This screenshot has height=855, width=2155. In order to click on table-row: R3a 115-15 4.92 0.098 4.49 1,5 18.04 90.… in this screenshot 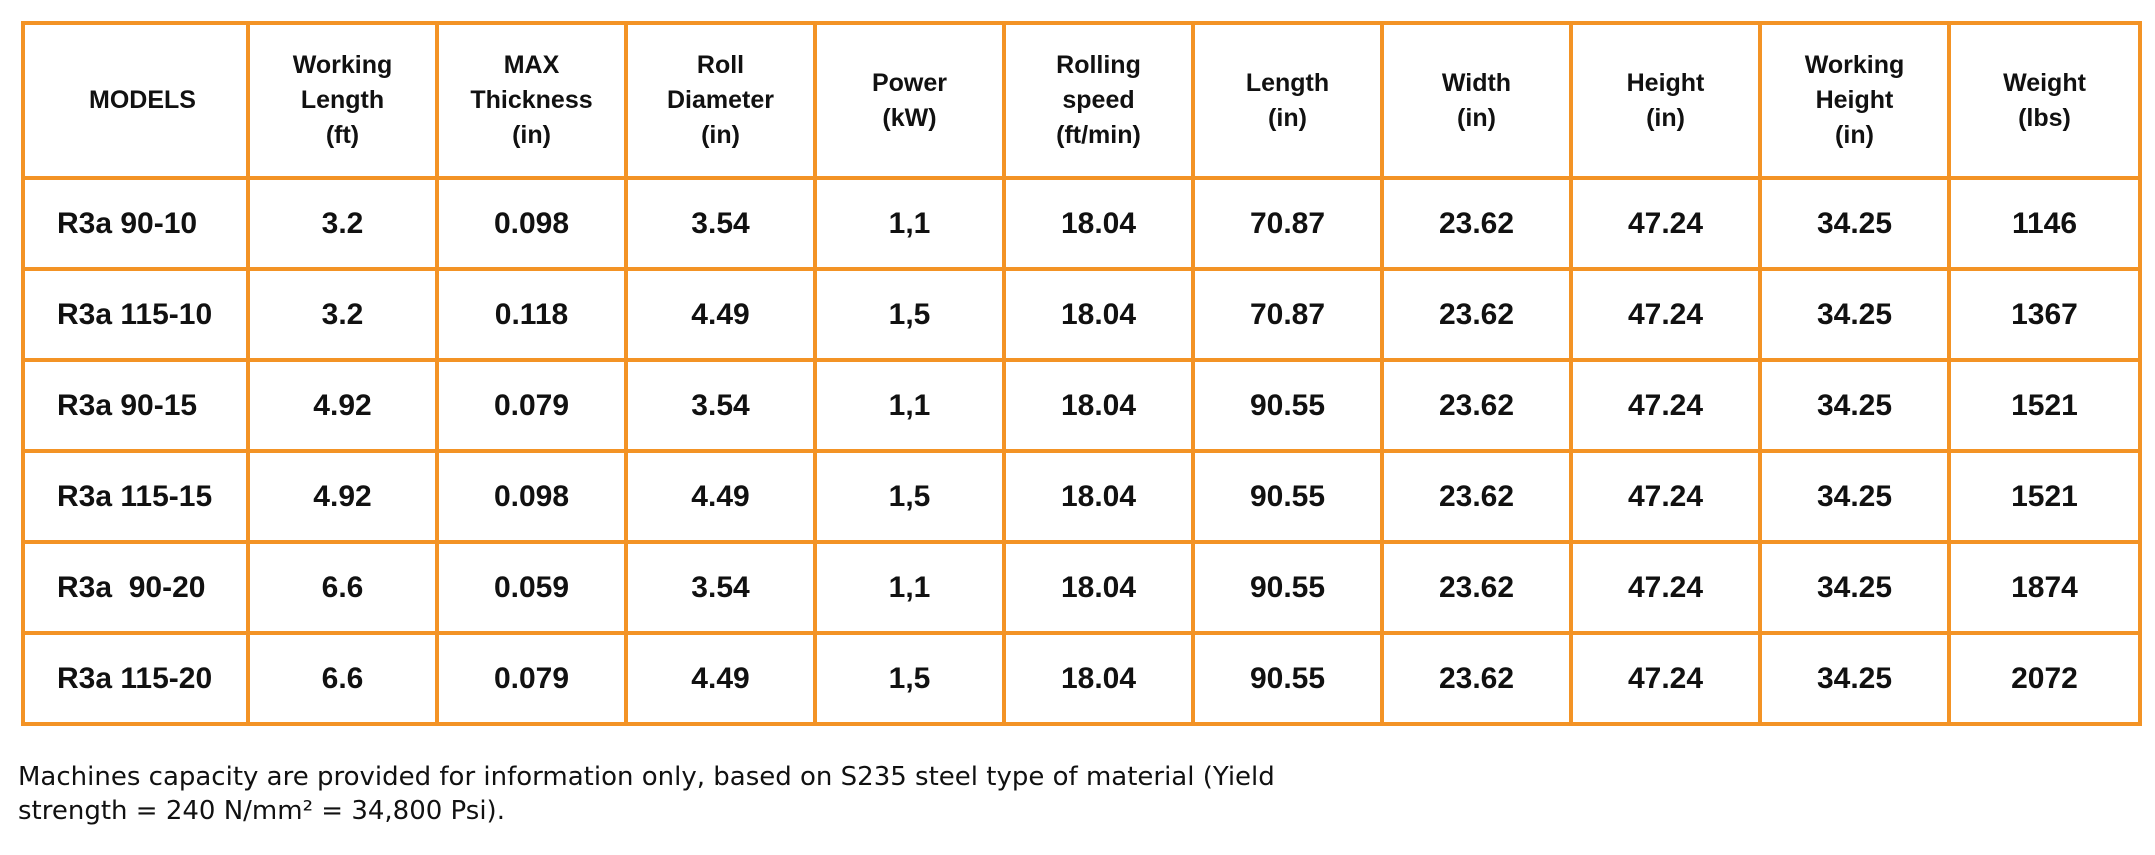, I will do `click(1081, 496)`.